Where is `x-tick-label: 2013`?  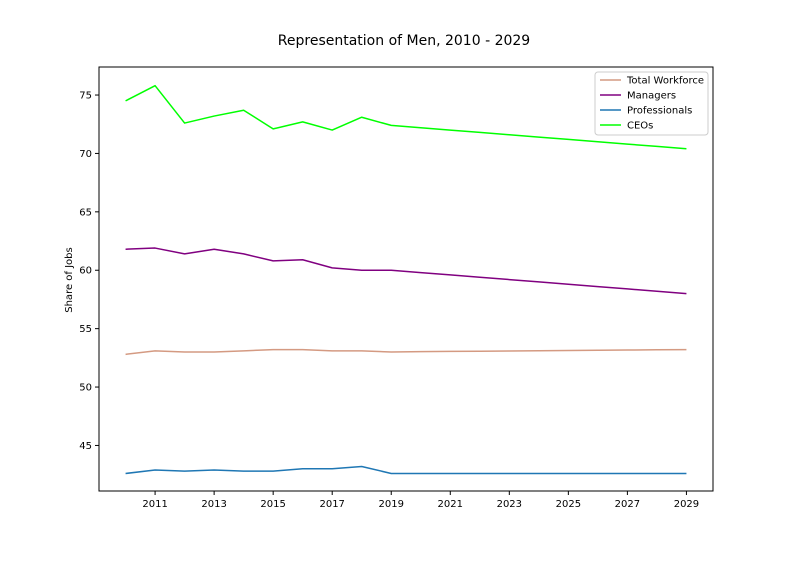 x-tick-label: 2013 is located at coordinates (213, 504).